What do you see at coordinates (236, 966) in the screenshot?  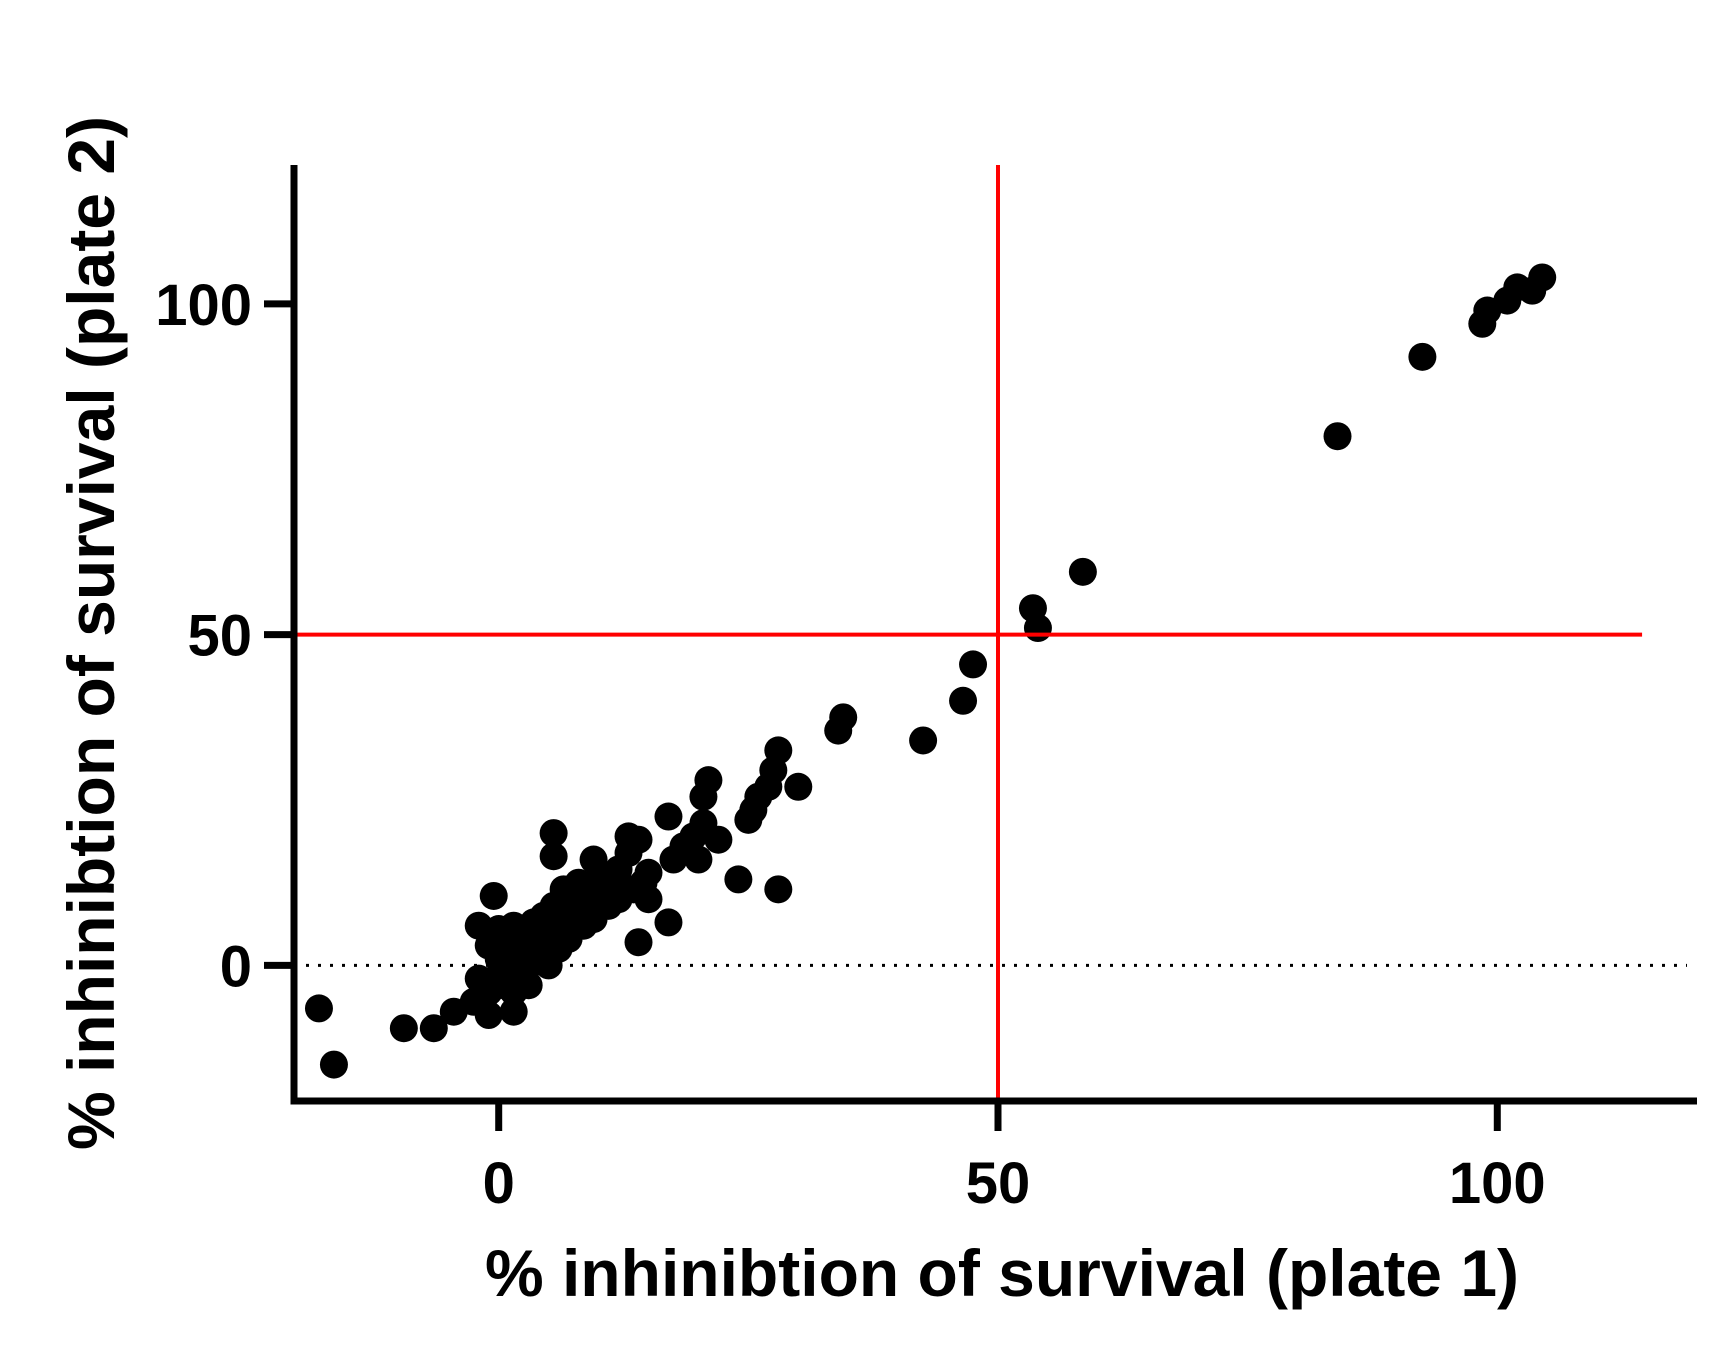 I see `y-tick-label: 0` at bounding box center [236, 966].